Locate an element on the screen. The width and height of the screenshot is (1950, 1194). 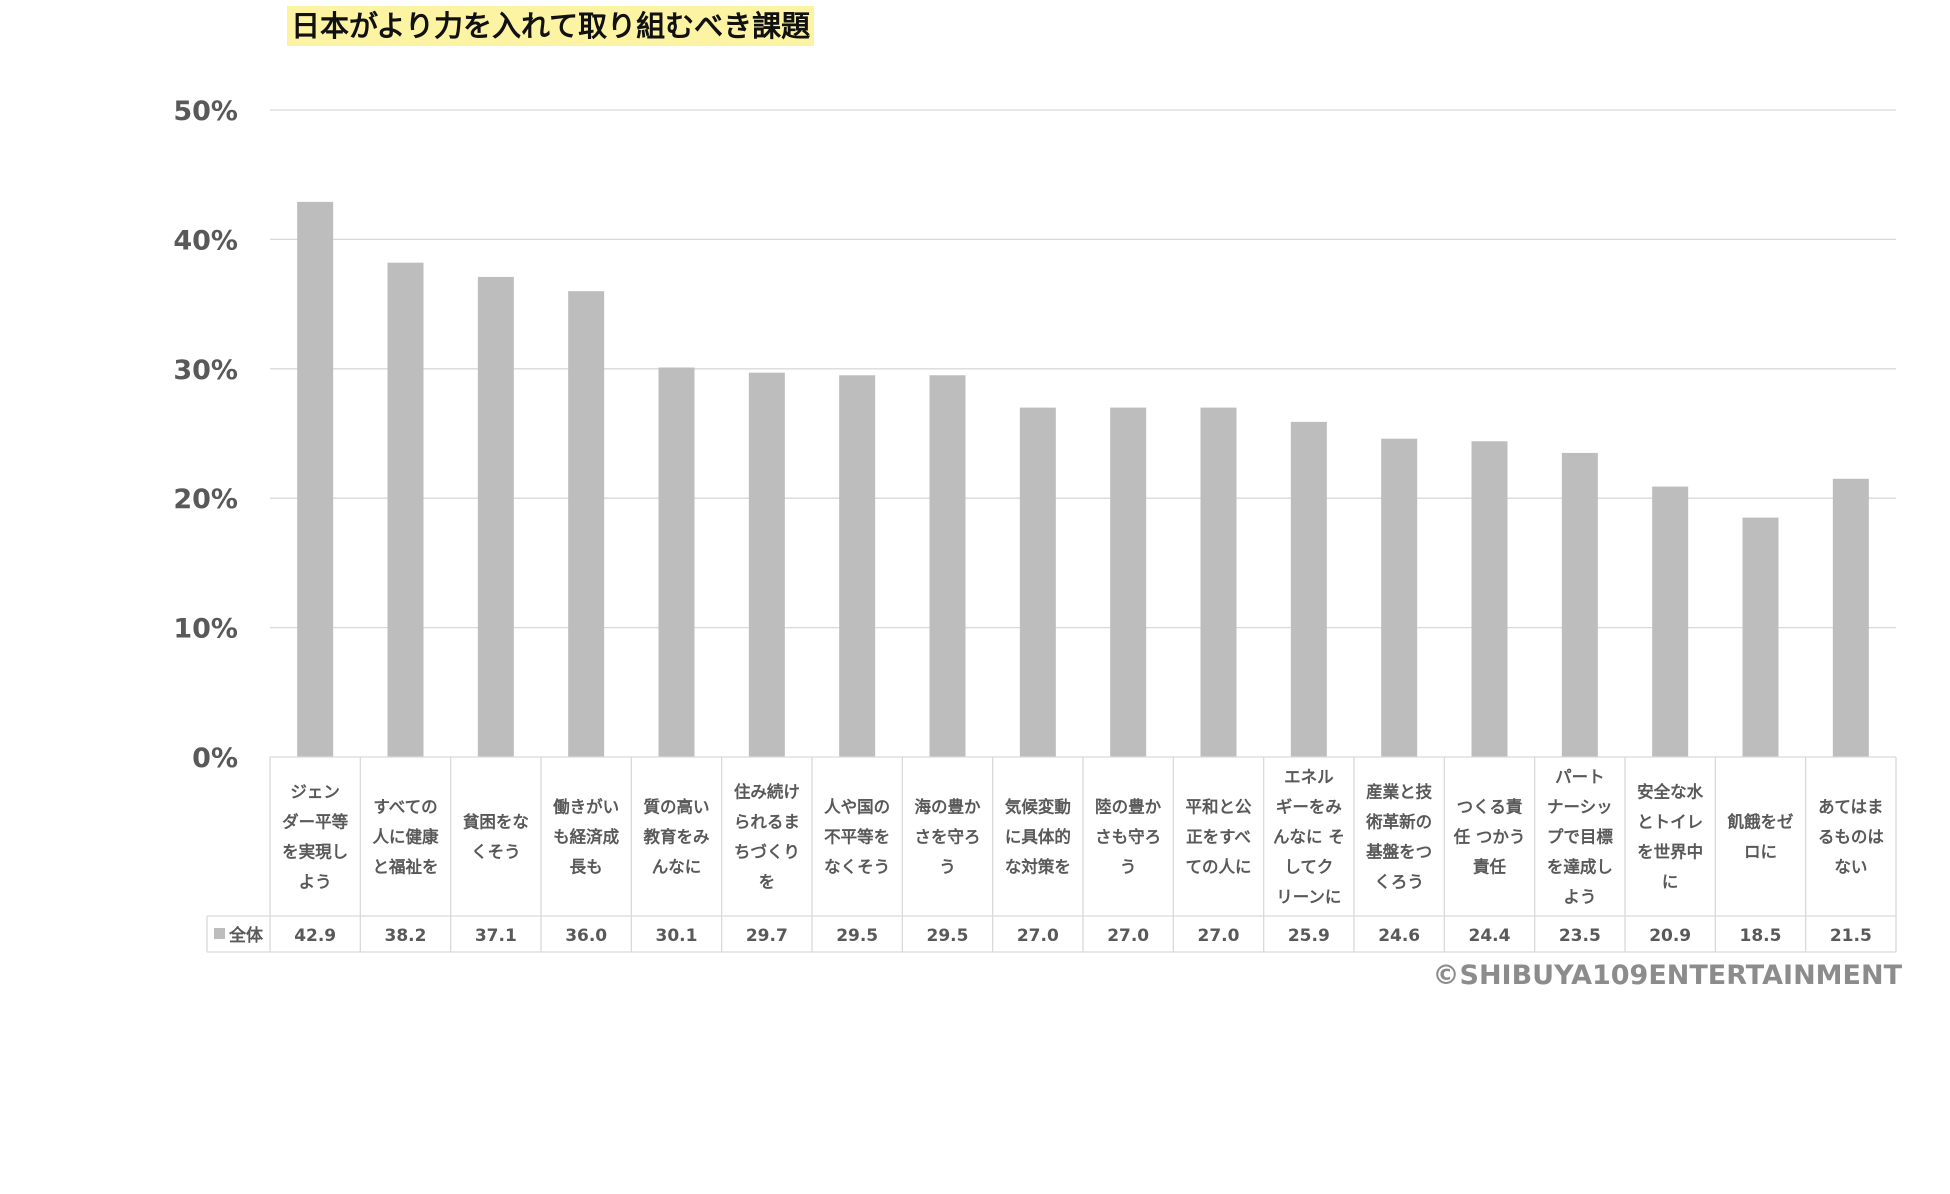
x-tick-label: とトイレ is located at coordinates (1670, 822).